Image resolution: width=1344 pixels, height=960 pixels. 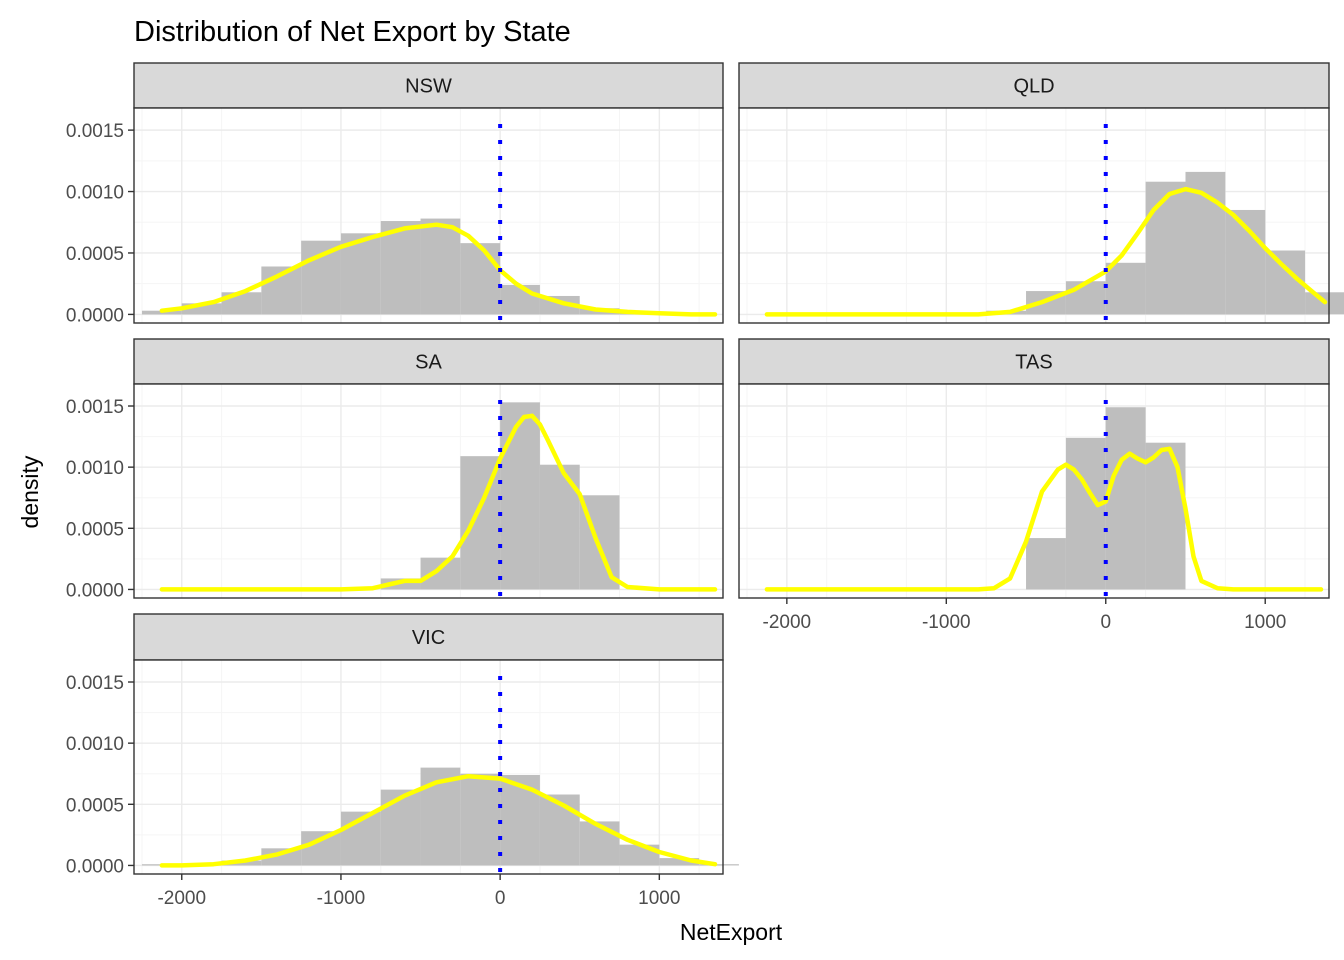 What do you see at coordinates (731, 932) in the screenshot?
I see `x-axis-label: NetExport` at bounding box center [731, 932].